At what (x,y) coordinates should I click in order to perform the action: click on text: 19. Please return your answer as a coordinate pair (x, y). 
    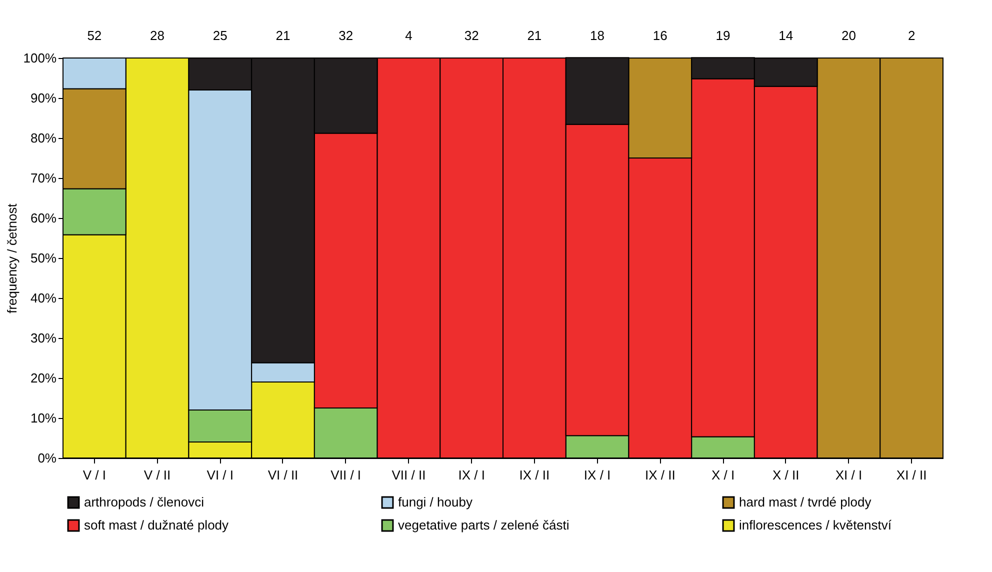
    Looking at the image, I should click on (723, 35).